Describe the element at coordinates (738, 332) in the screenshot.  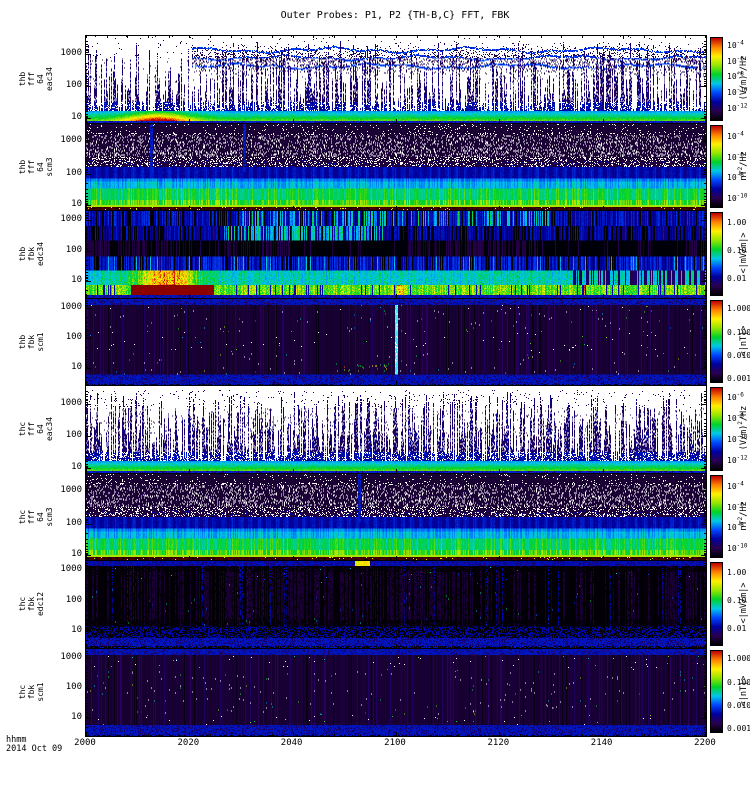
I see `colorbar-tick-label: 0.100` at that location.